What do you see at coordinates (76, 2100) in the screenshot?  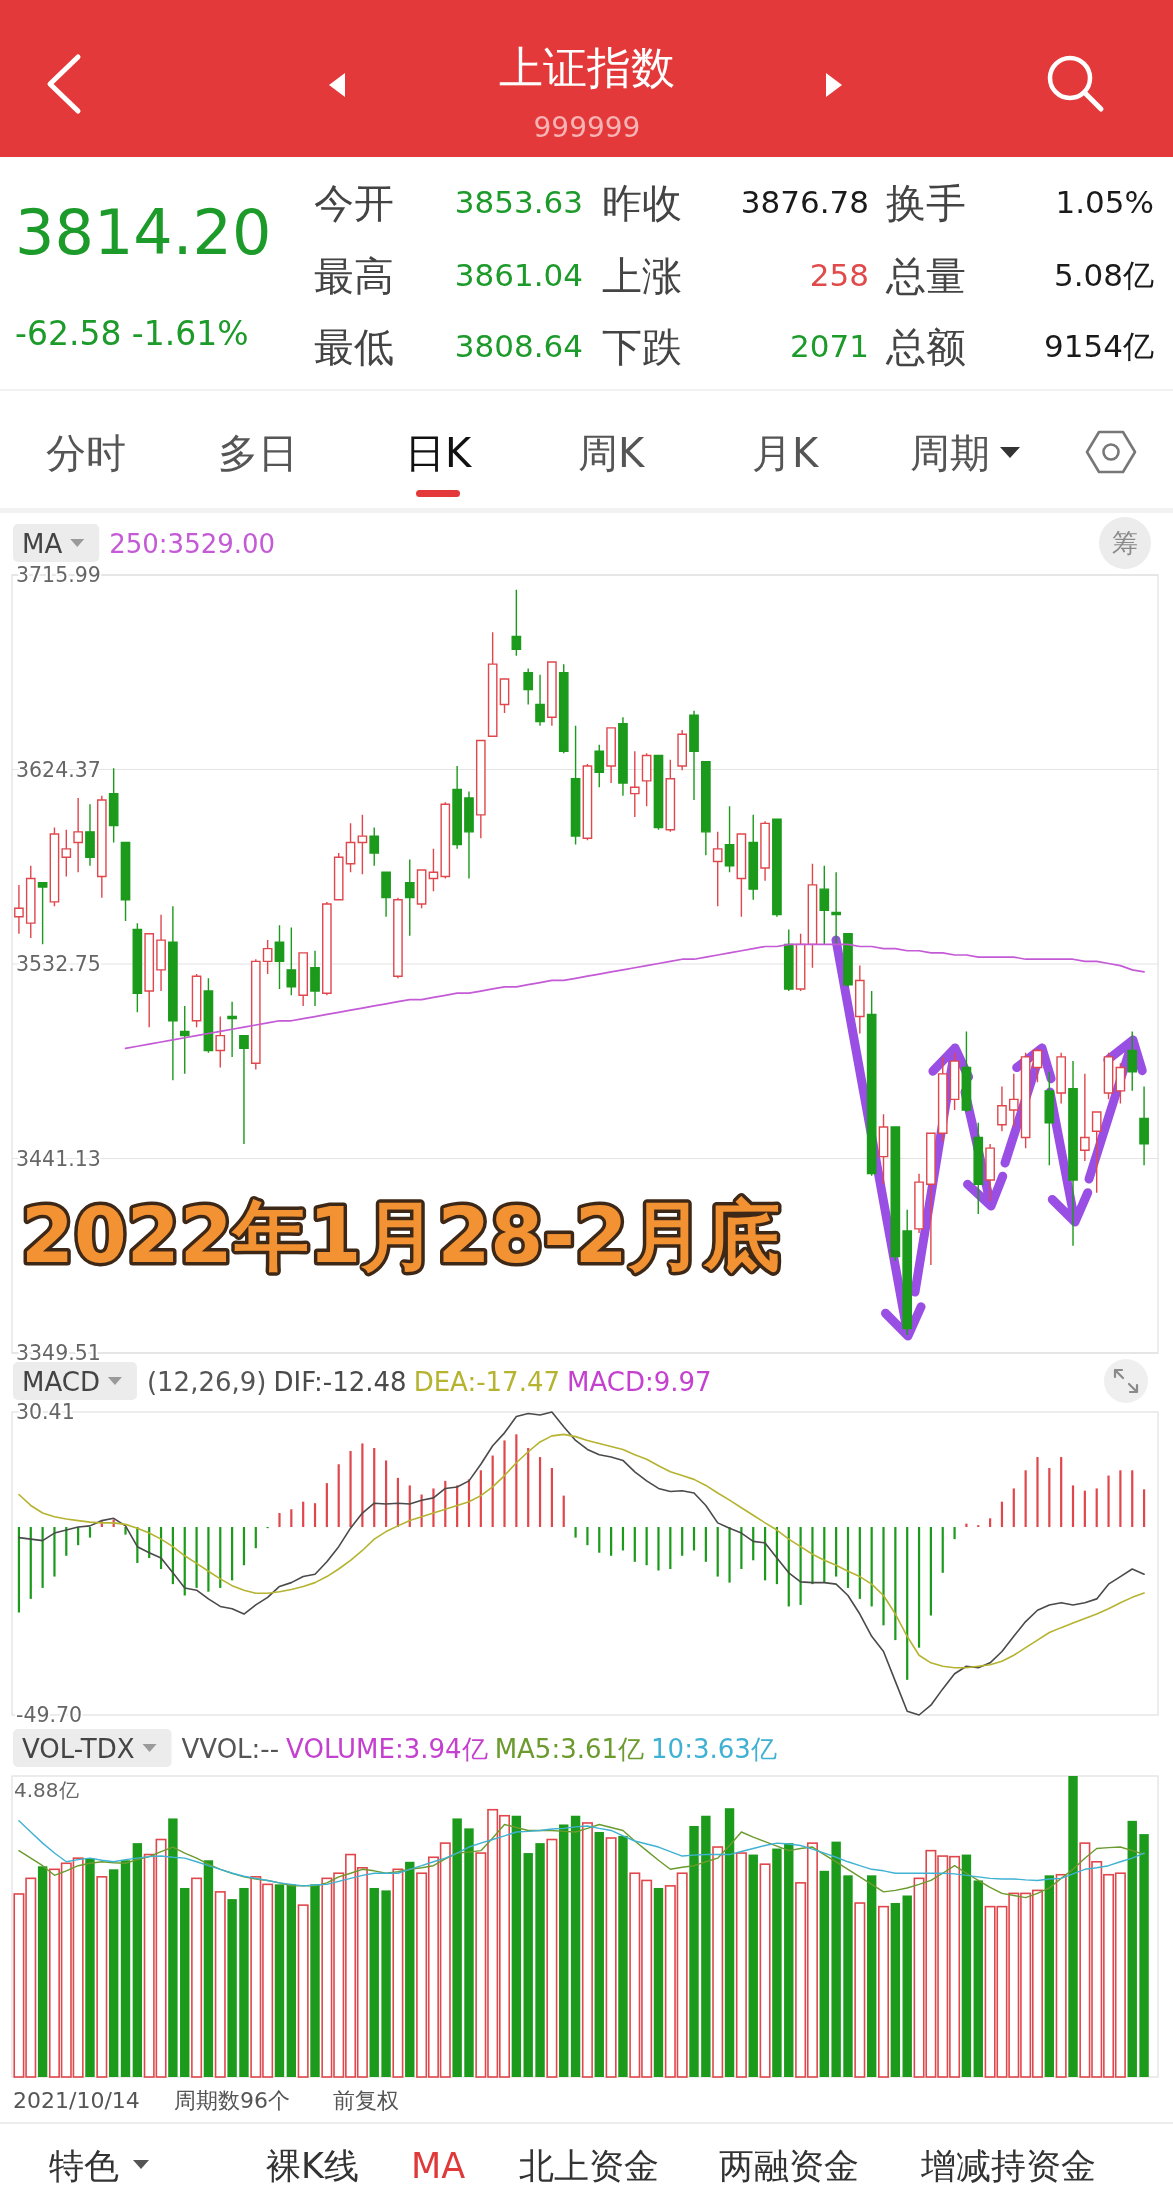 I see `text: 2021/10/14` at bounding box center [76, 2100].